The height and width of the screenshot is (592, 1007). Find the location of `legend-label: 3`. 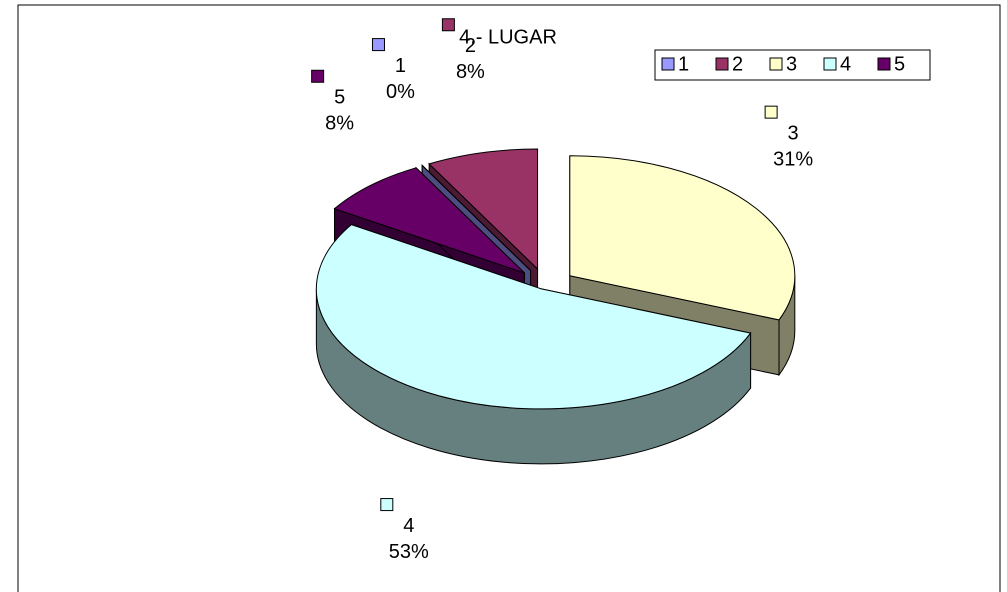

legend-label: 3 is located at coordinates (791, 64).